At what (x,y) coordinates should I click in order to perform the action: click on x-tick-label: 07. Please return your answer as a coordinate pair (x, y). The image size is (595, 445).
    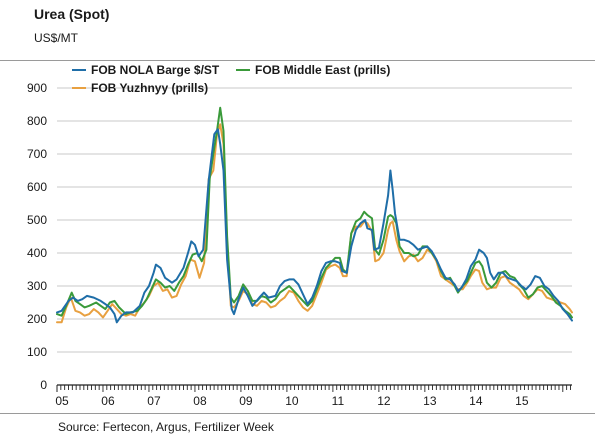
    Looking at the image, I should click on (154, 401).